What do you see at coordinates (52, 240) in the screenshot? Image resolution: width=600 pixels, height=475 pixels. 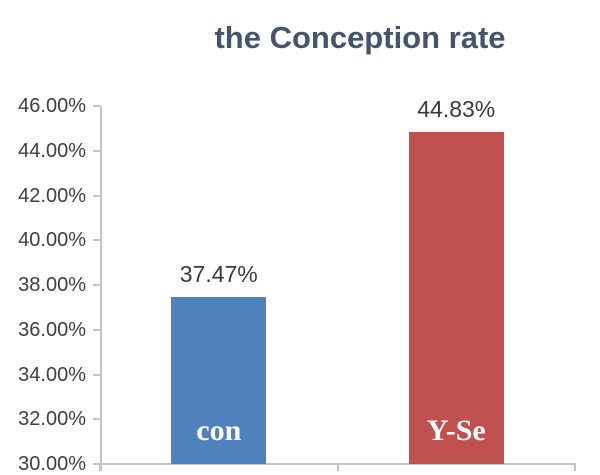 I see `y-axis-tick-label: 40.00%` at bounding box center [52, 240].